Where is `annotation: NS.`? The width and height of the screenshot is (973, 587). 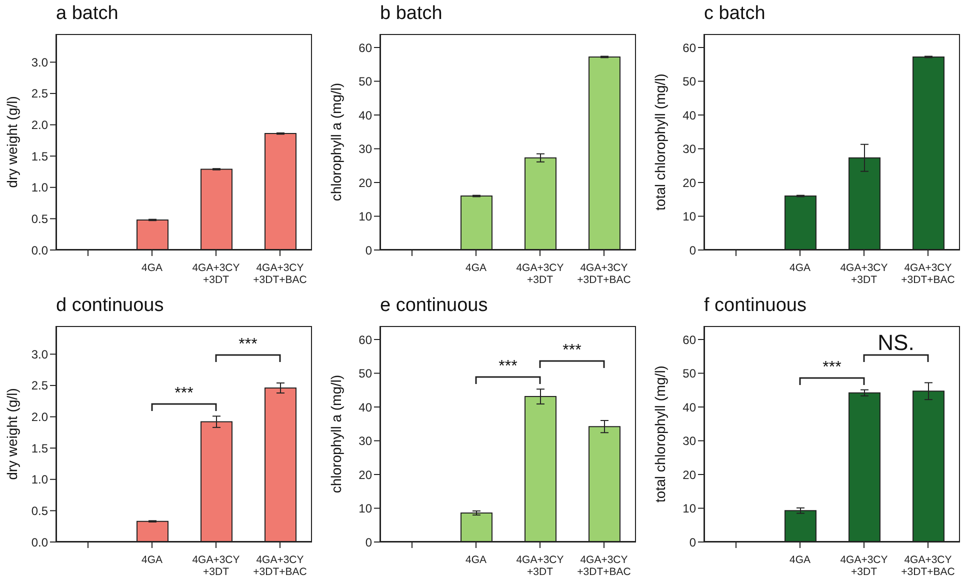 annotation: NS. is located at coordinates (896, 342).